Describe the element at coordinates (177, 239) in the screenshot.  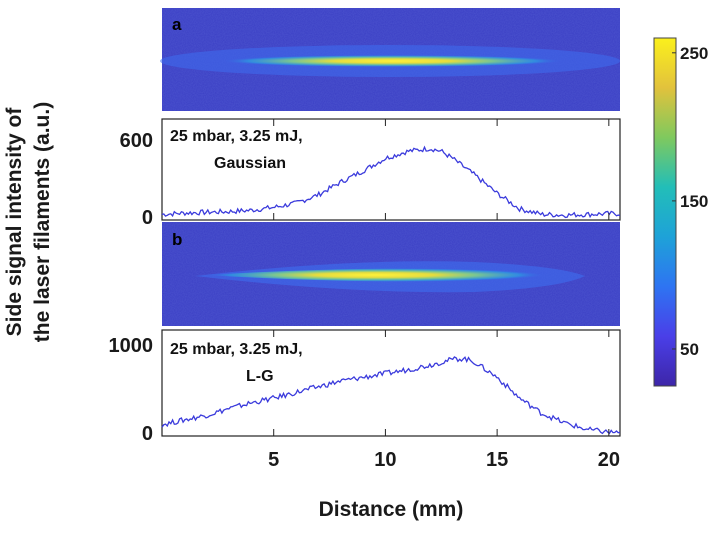
I see `panel-b-letter: b` at that location.